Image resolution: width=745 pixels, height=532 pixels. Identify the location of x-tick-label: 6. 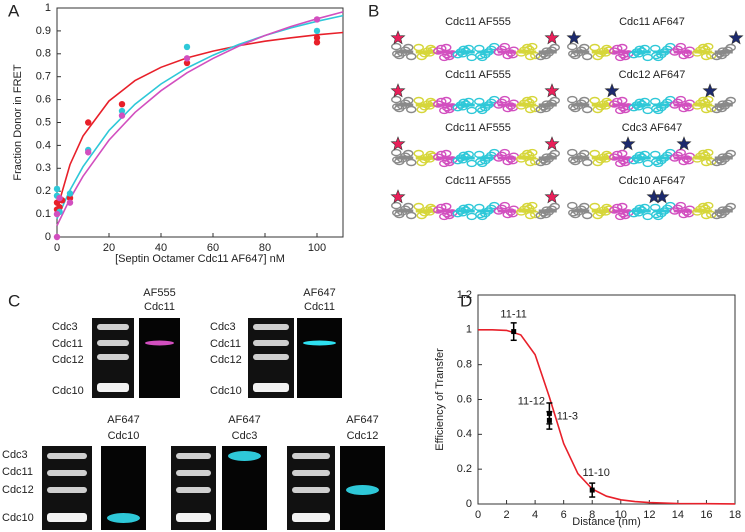
(564, 515).